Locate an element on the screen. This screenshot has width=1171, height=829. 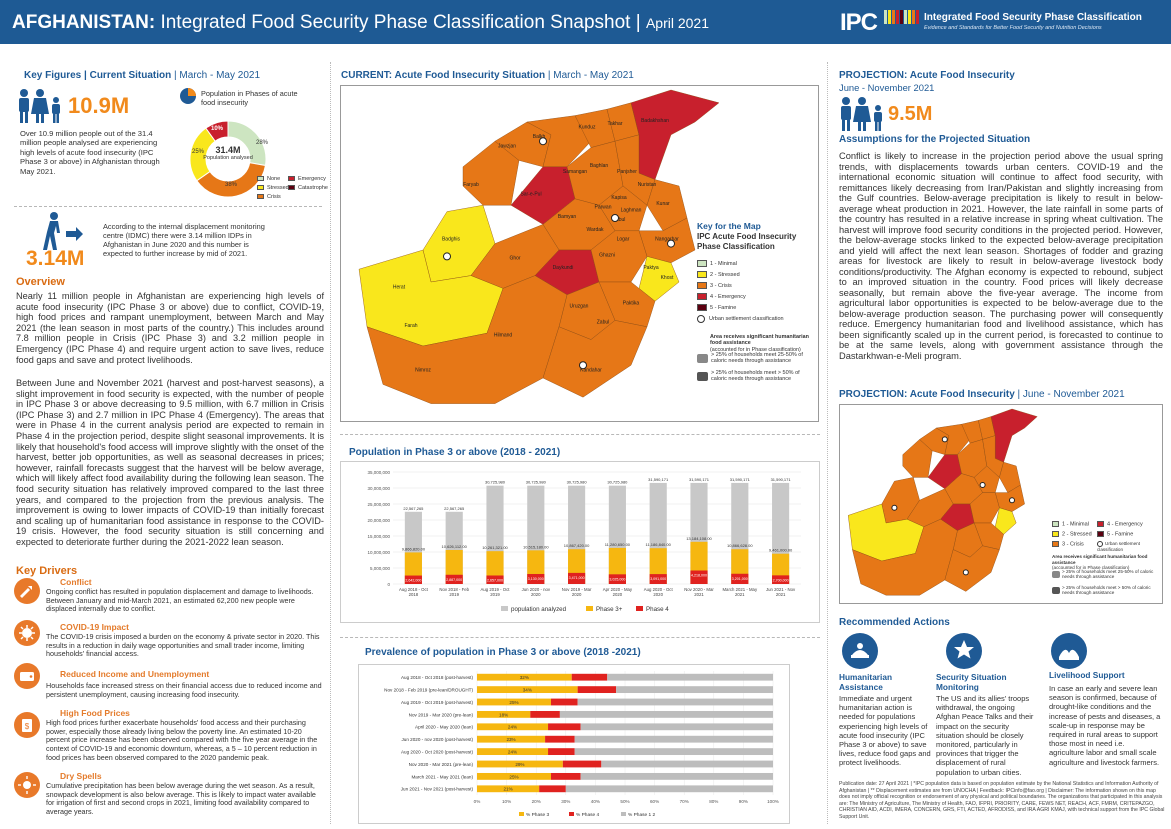
family-icon is located at coordinates (861, 114).